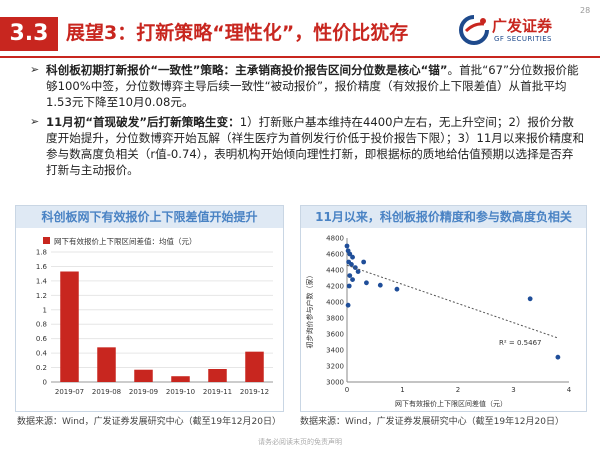  Describe the element at coordinates (41, 325) in the screenshot. I see `bar-y-tick-label: 0.8` at that location.